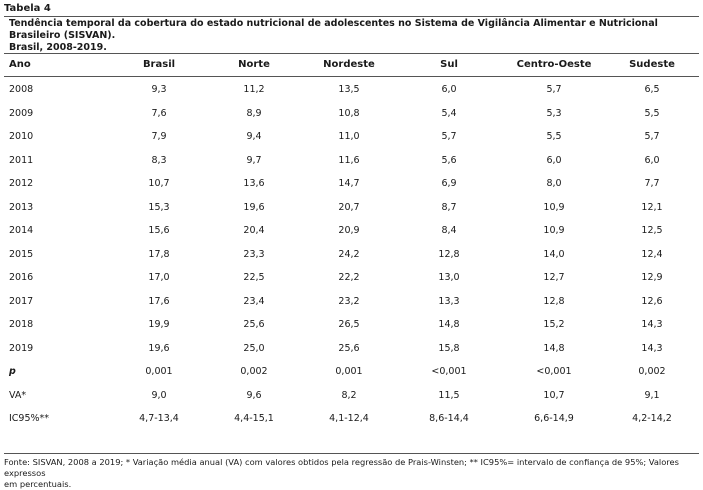  Describe the element at coordinates (449, 64) in the screenshot. I see `header-sul: Sul` at that location.